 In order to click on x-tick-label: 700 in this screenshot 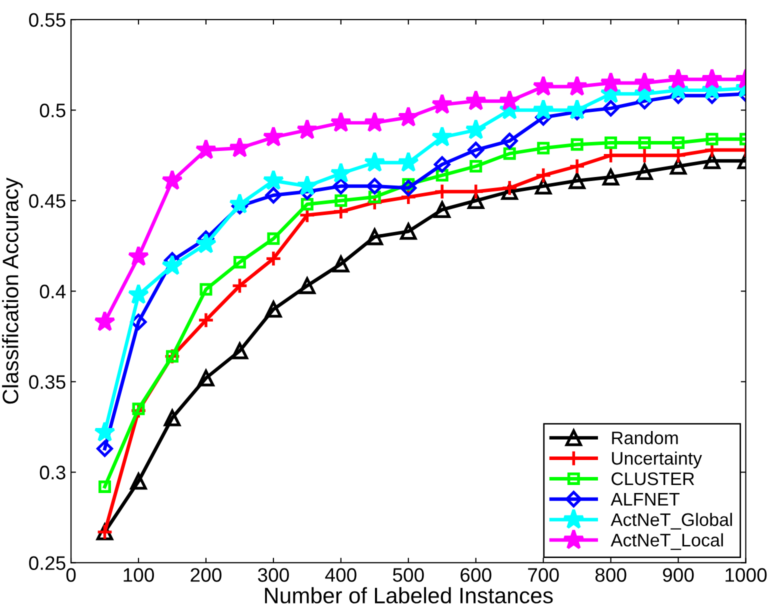, I will do `click(543, 575)`.